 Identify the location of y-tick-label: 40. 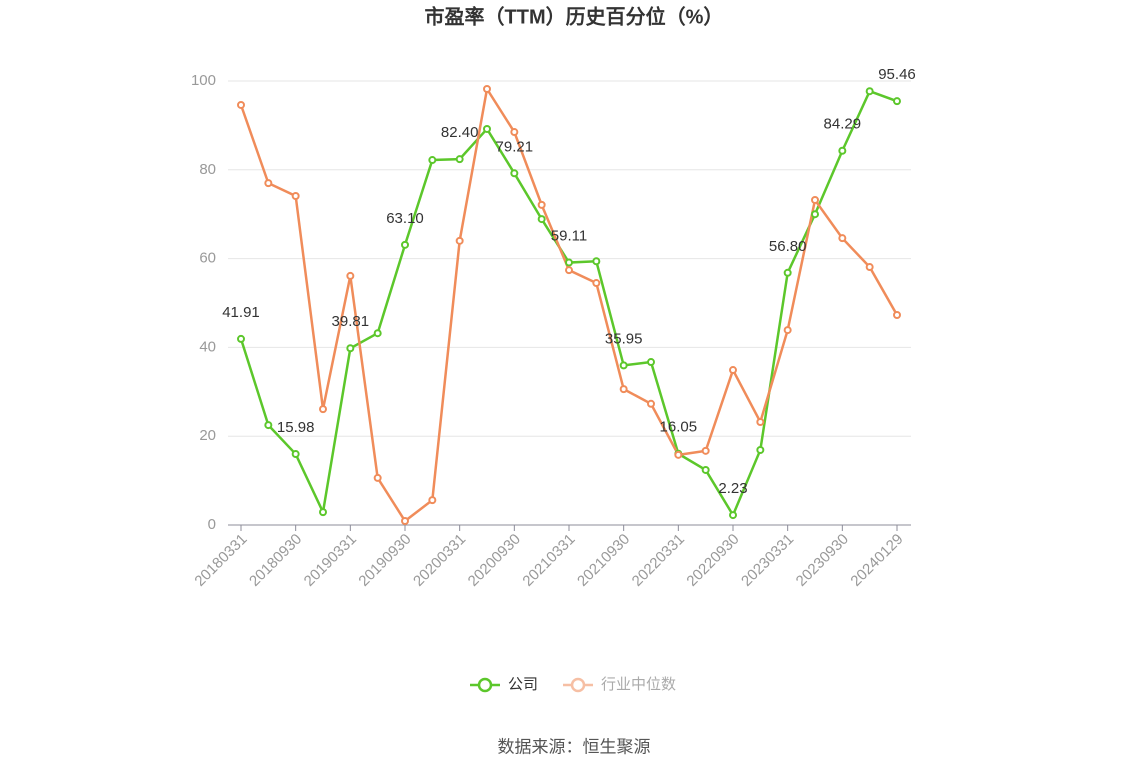
(207, 346).